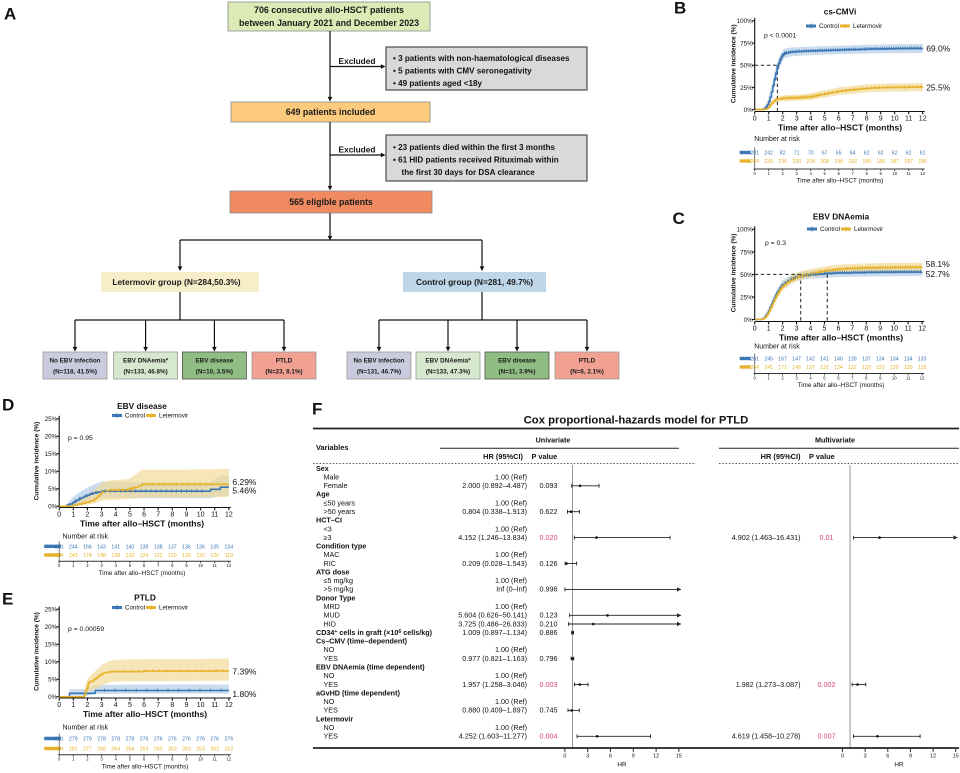  Describe the element at coordinates (448, 360) in the screenshot. I see `svg-text: EBV DNAemia*` at that location.